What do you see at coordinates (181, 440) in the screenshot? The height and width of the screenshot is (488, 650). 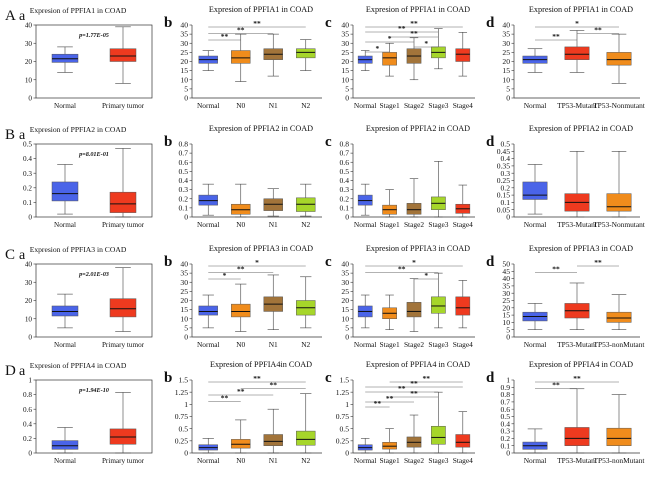 I see `y-tick-label: 0.25` at bounding box center [181, 440].